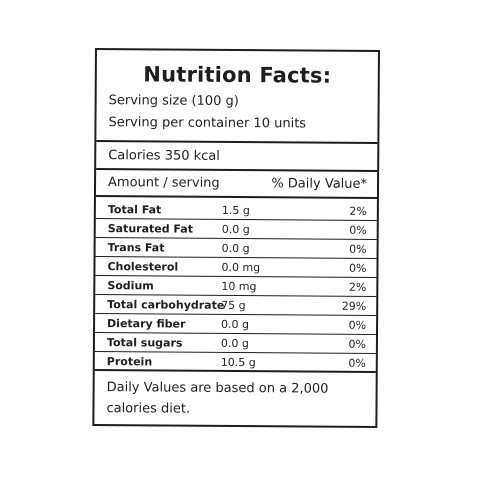 This screenshot has height=480, width=480. What do you see at coordinates (164, 183) in the screenshot?
I see `amount-header: Amount / serving` at bounding box center [164, 183].